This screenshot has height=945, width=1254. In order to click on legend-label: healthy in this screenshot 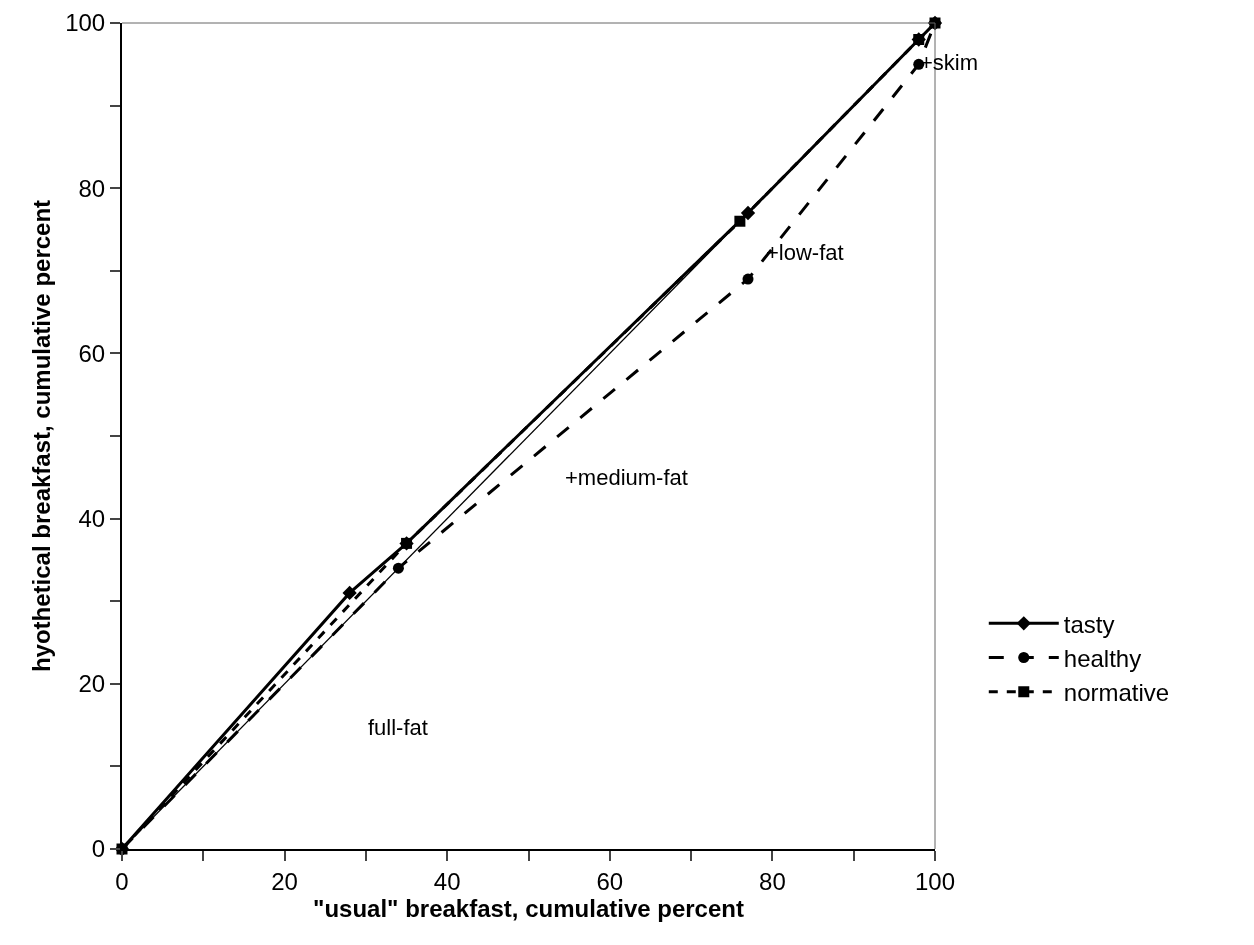, I will do `click(1102, 658)`.